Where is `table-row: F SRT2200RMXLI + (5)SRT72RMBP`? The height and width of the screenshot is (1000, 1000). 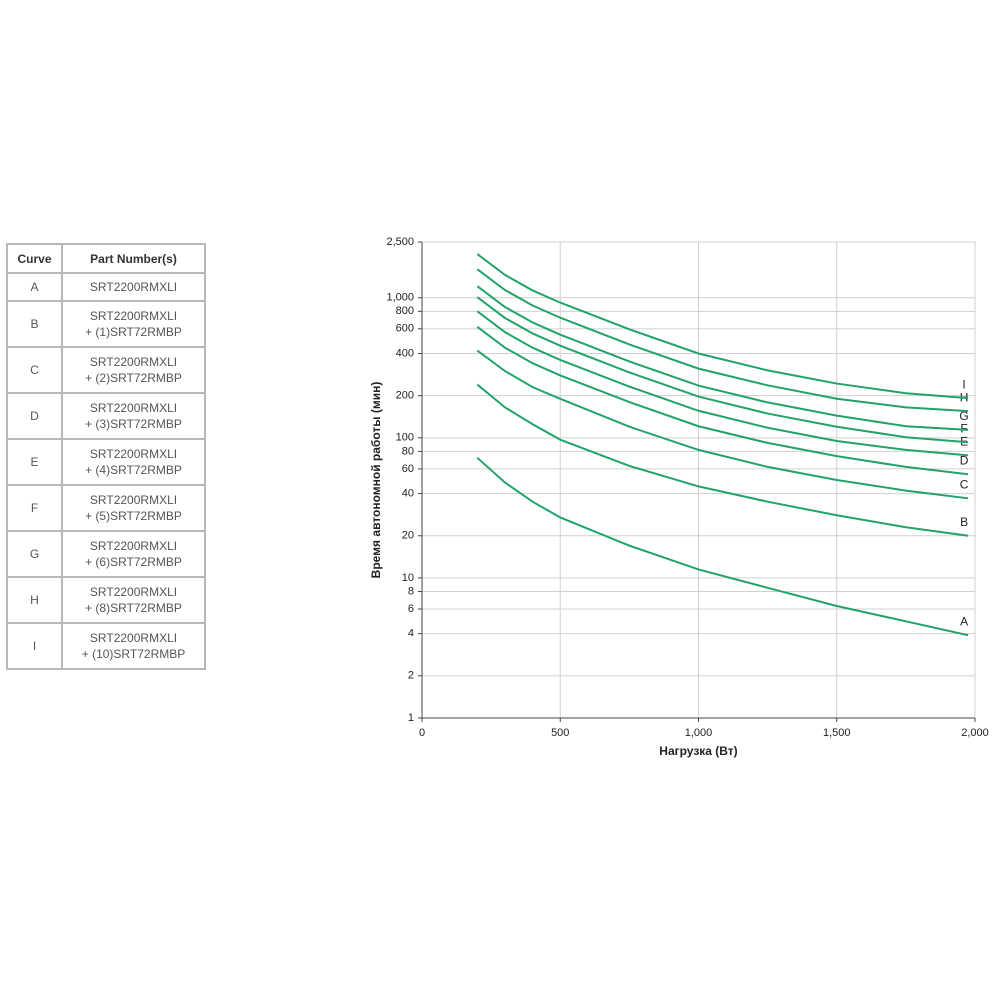
table-row: F SRT2200RMXLI + (5)SRT72RMBP is located at coordinates (106, 508).